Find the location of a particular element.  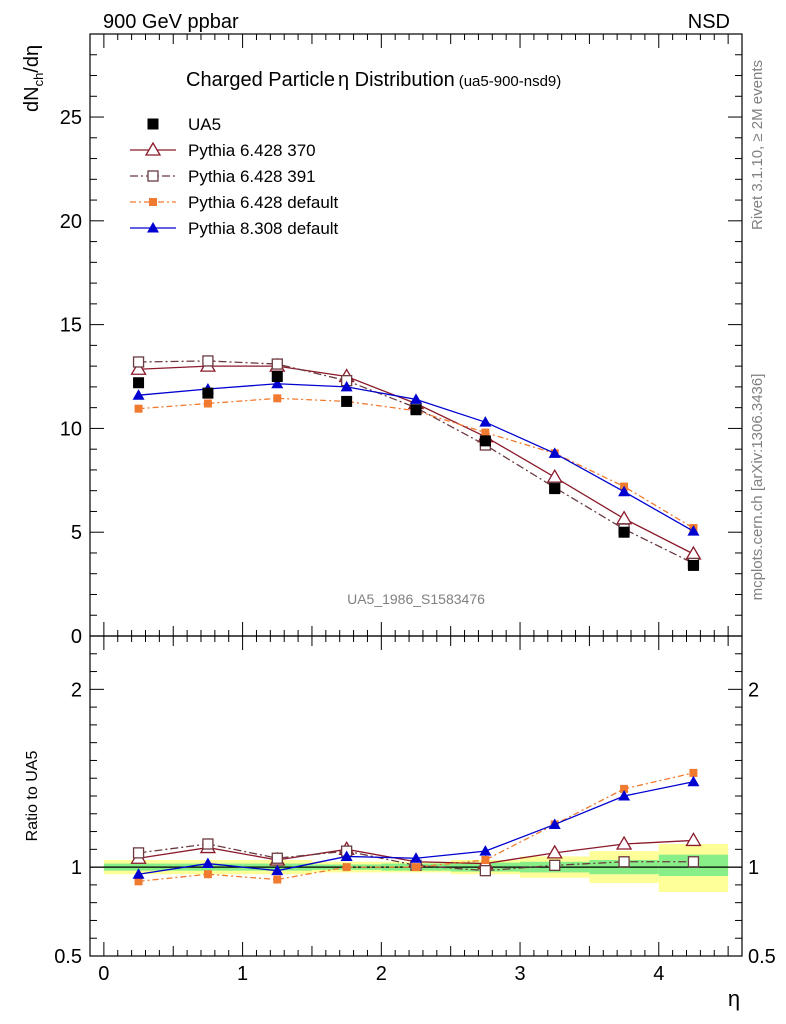

analysis-watermark: UA5_1986_S1583476 is located at coordinates (416, 599).